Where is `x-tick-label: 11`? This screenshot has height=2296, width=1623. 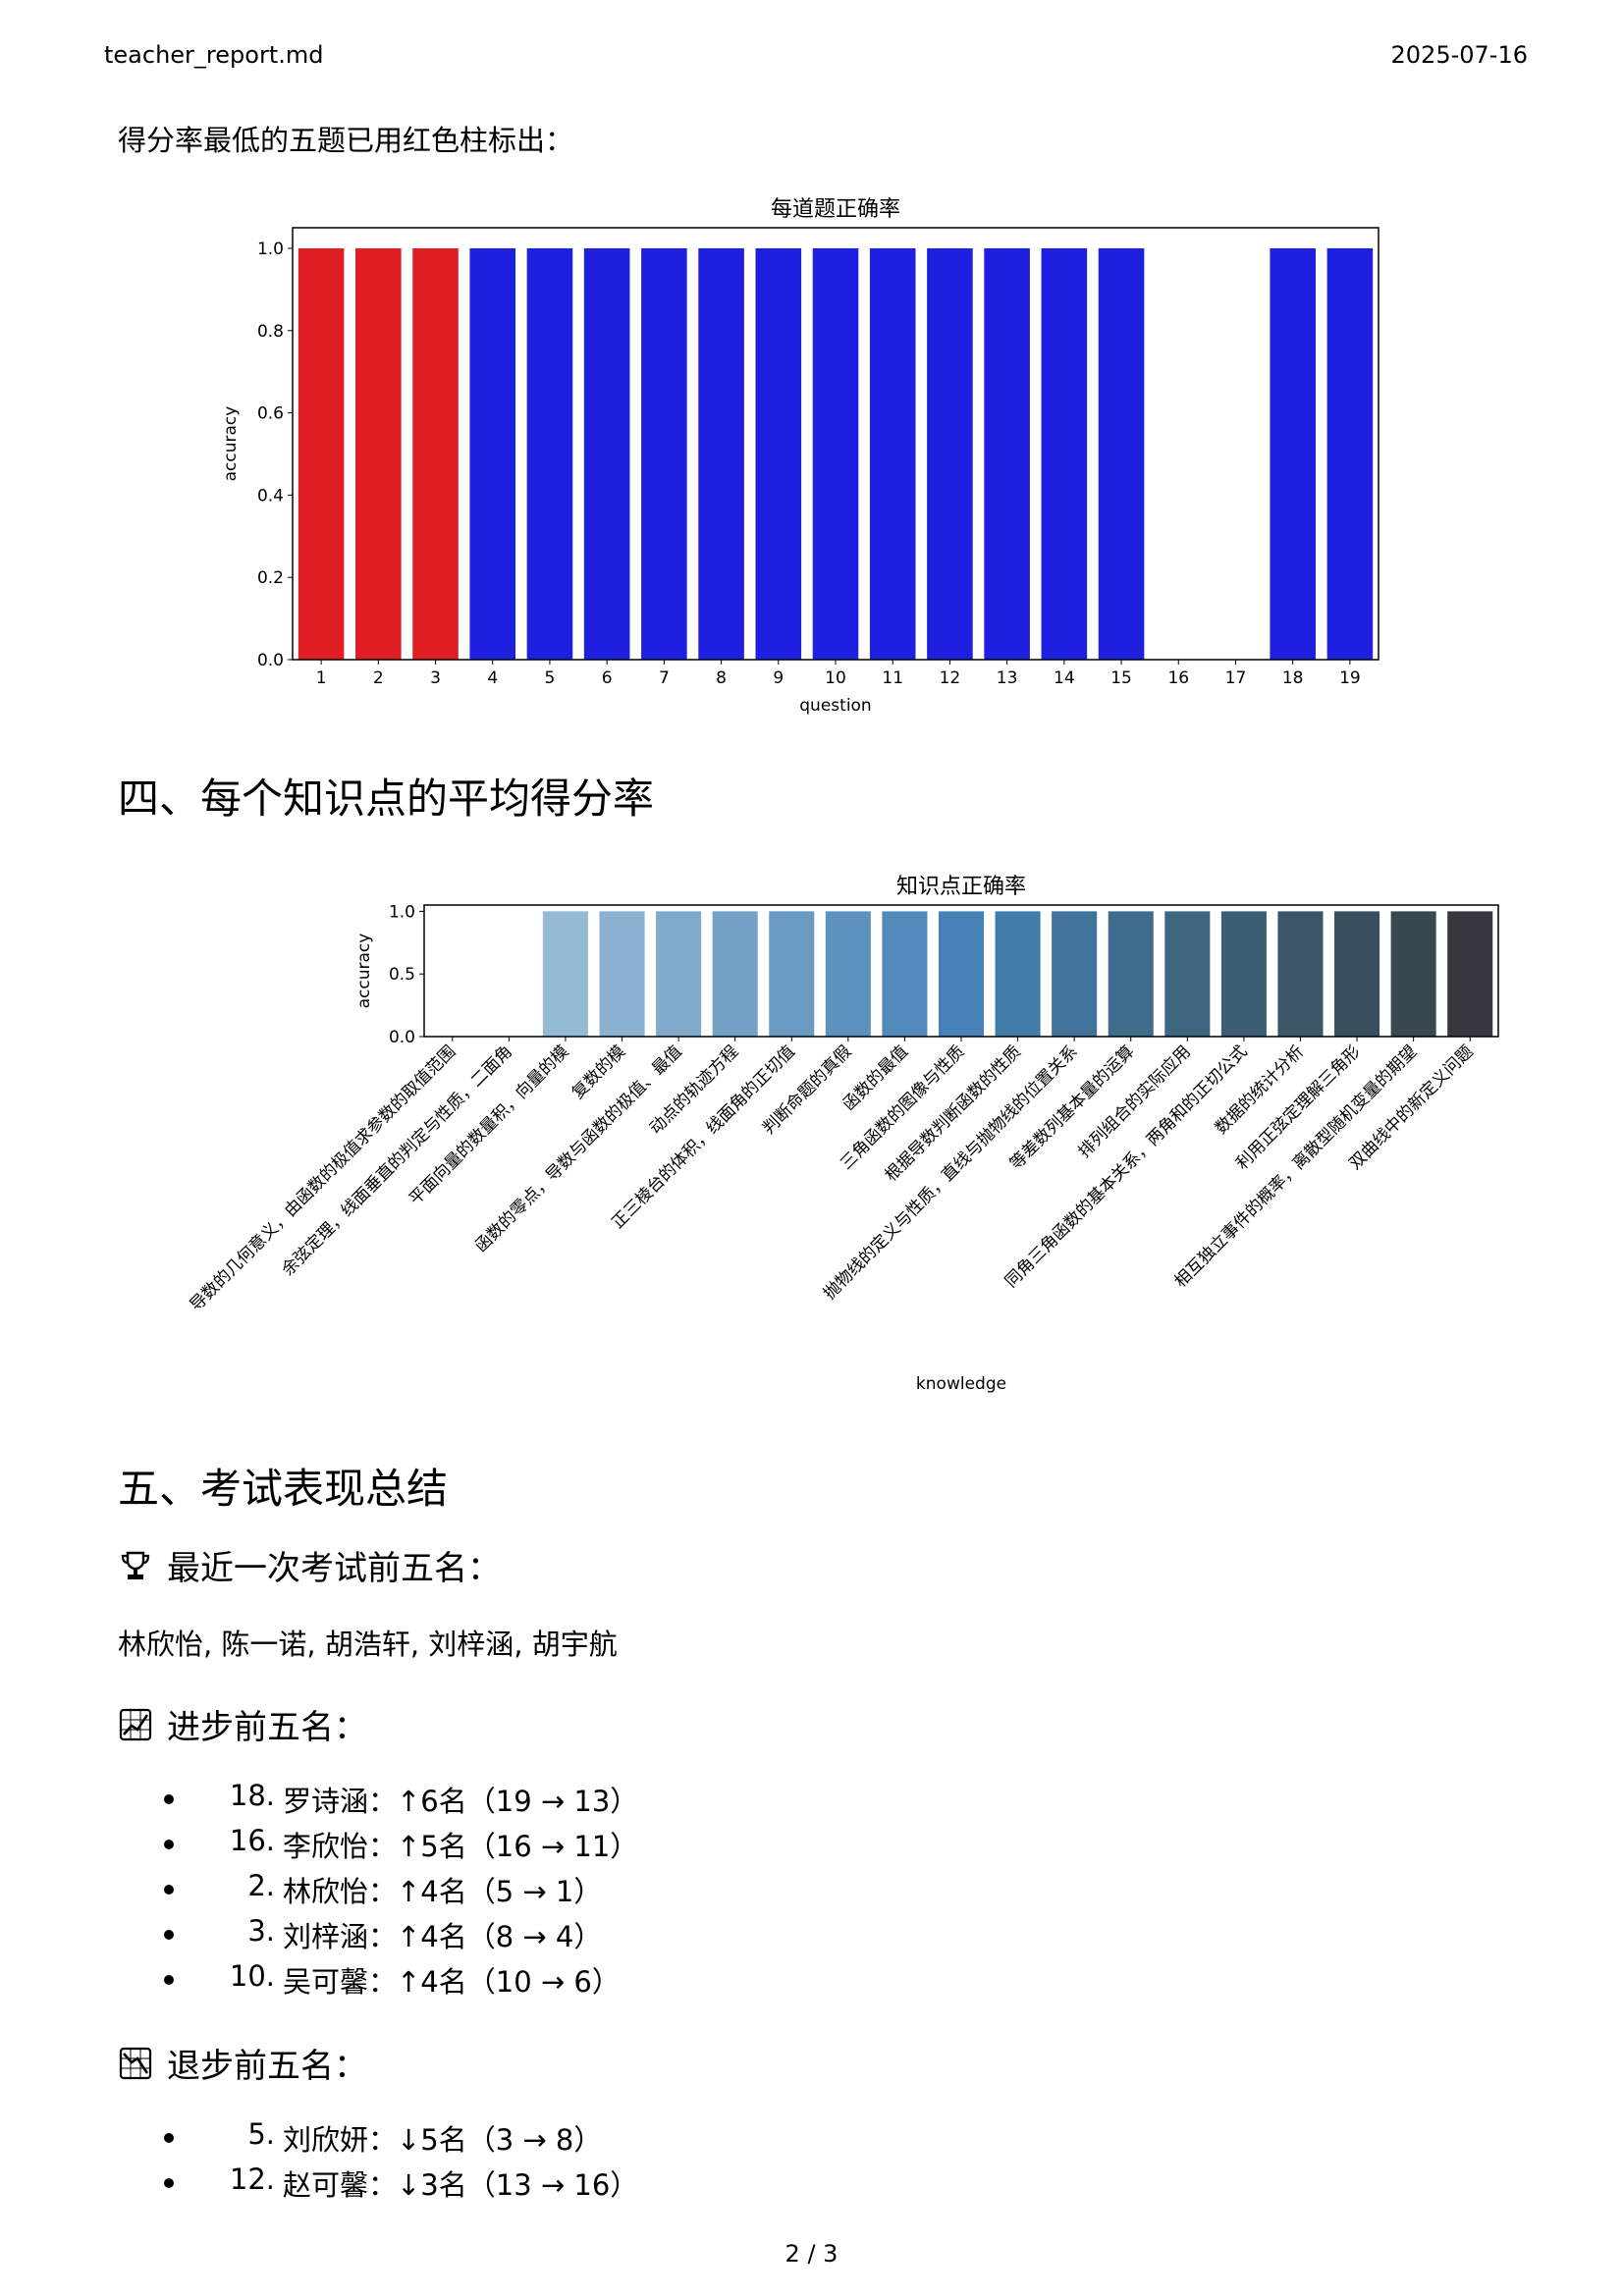 x-tick-label: 11 is located at coordinates (892, 678).